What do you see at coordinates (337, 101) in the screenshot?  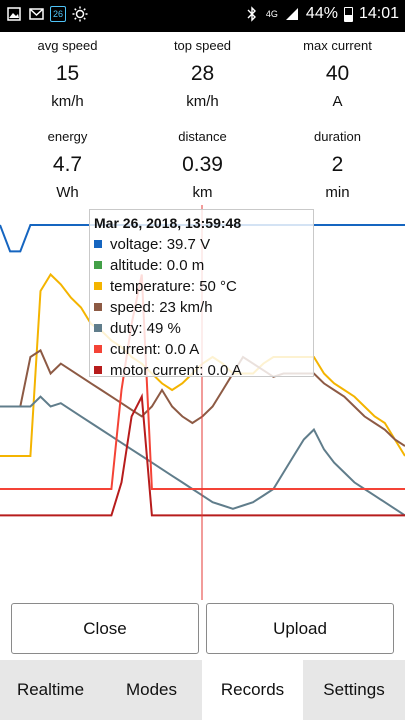 I see `stat-unit: A` at bounding box center [337, 101].